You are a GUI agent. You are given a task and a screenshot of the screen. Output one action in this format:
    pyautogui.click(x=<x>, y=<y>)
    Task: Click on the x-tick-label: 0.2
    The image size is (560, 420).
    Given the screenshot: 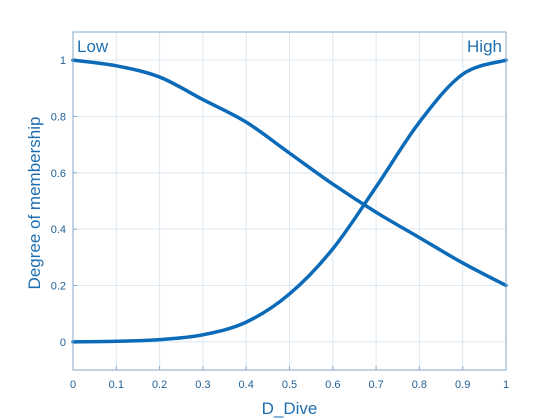 What is the action you would take?
    pyautogui.click(x=159, y=385)
    